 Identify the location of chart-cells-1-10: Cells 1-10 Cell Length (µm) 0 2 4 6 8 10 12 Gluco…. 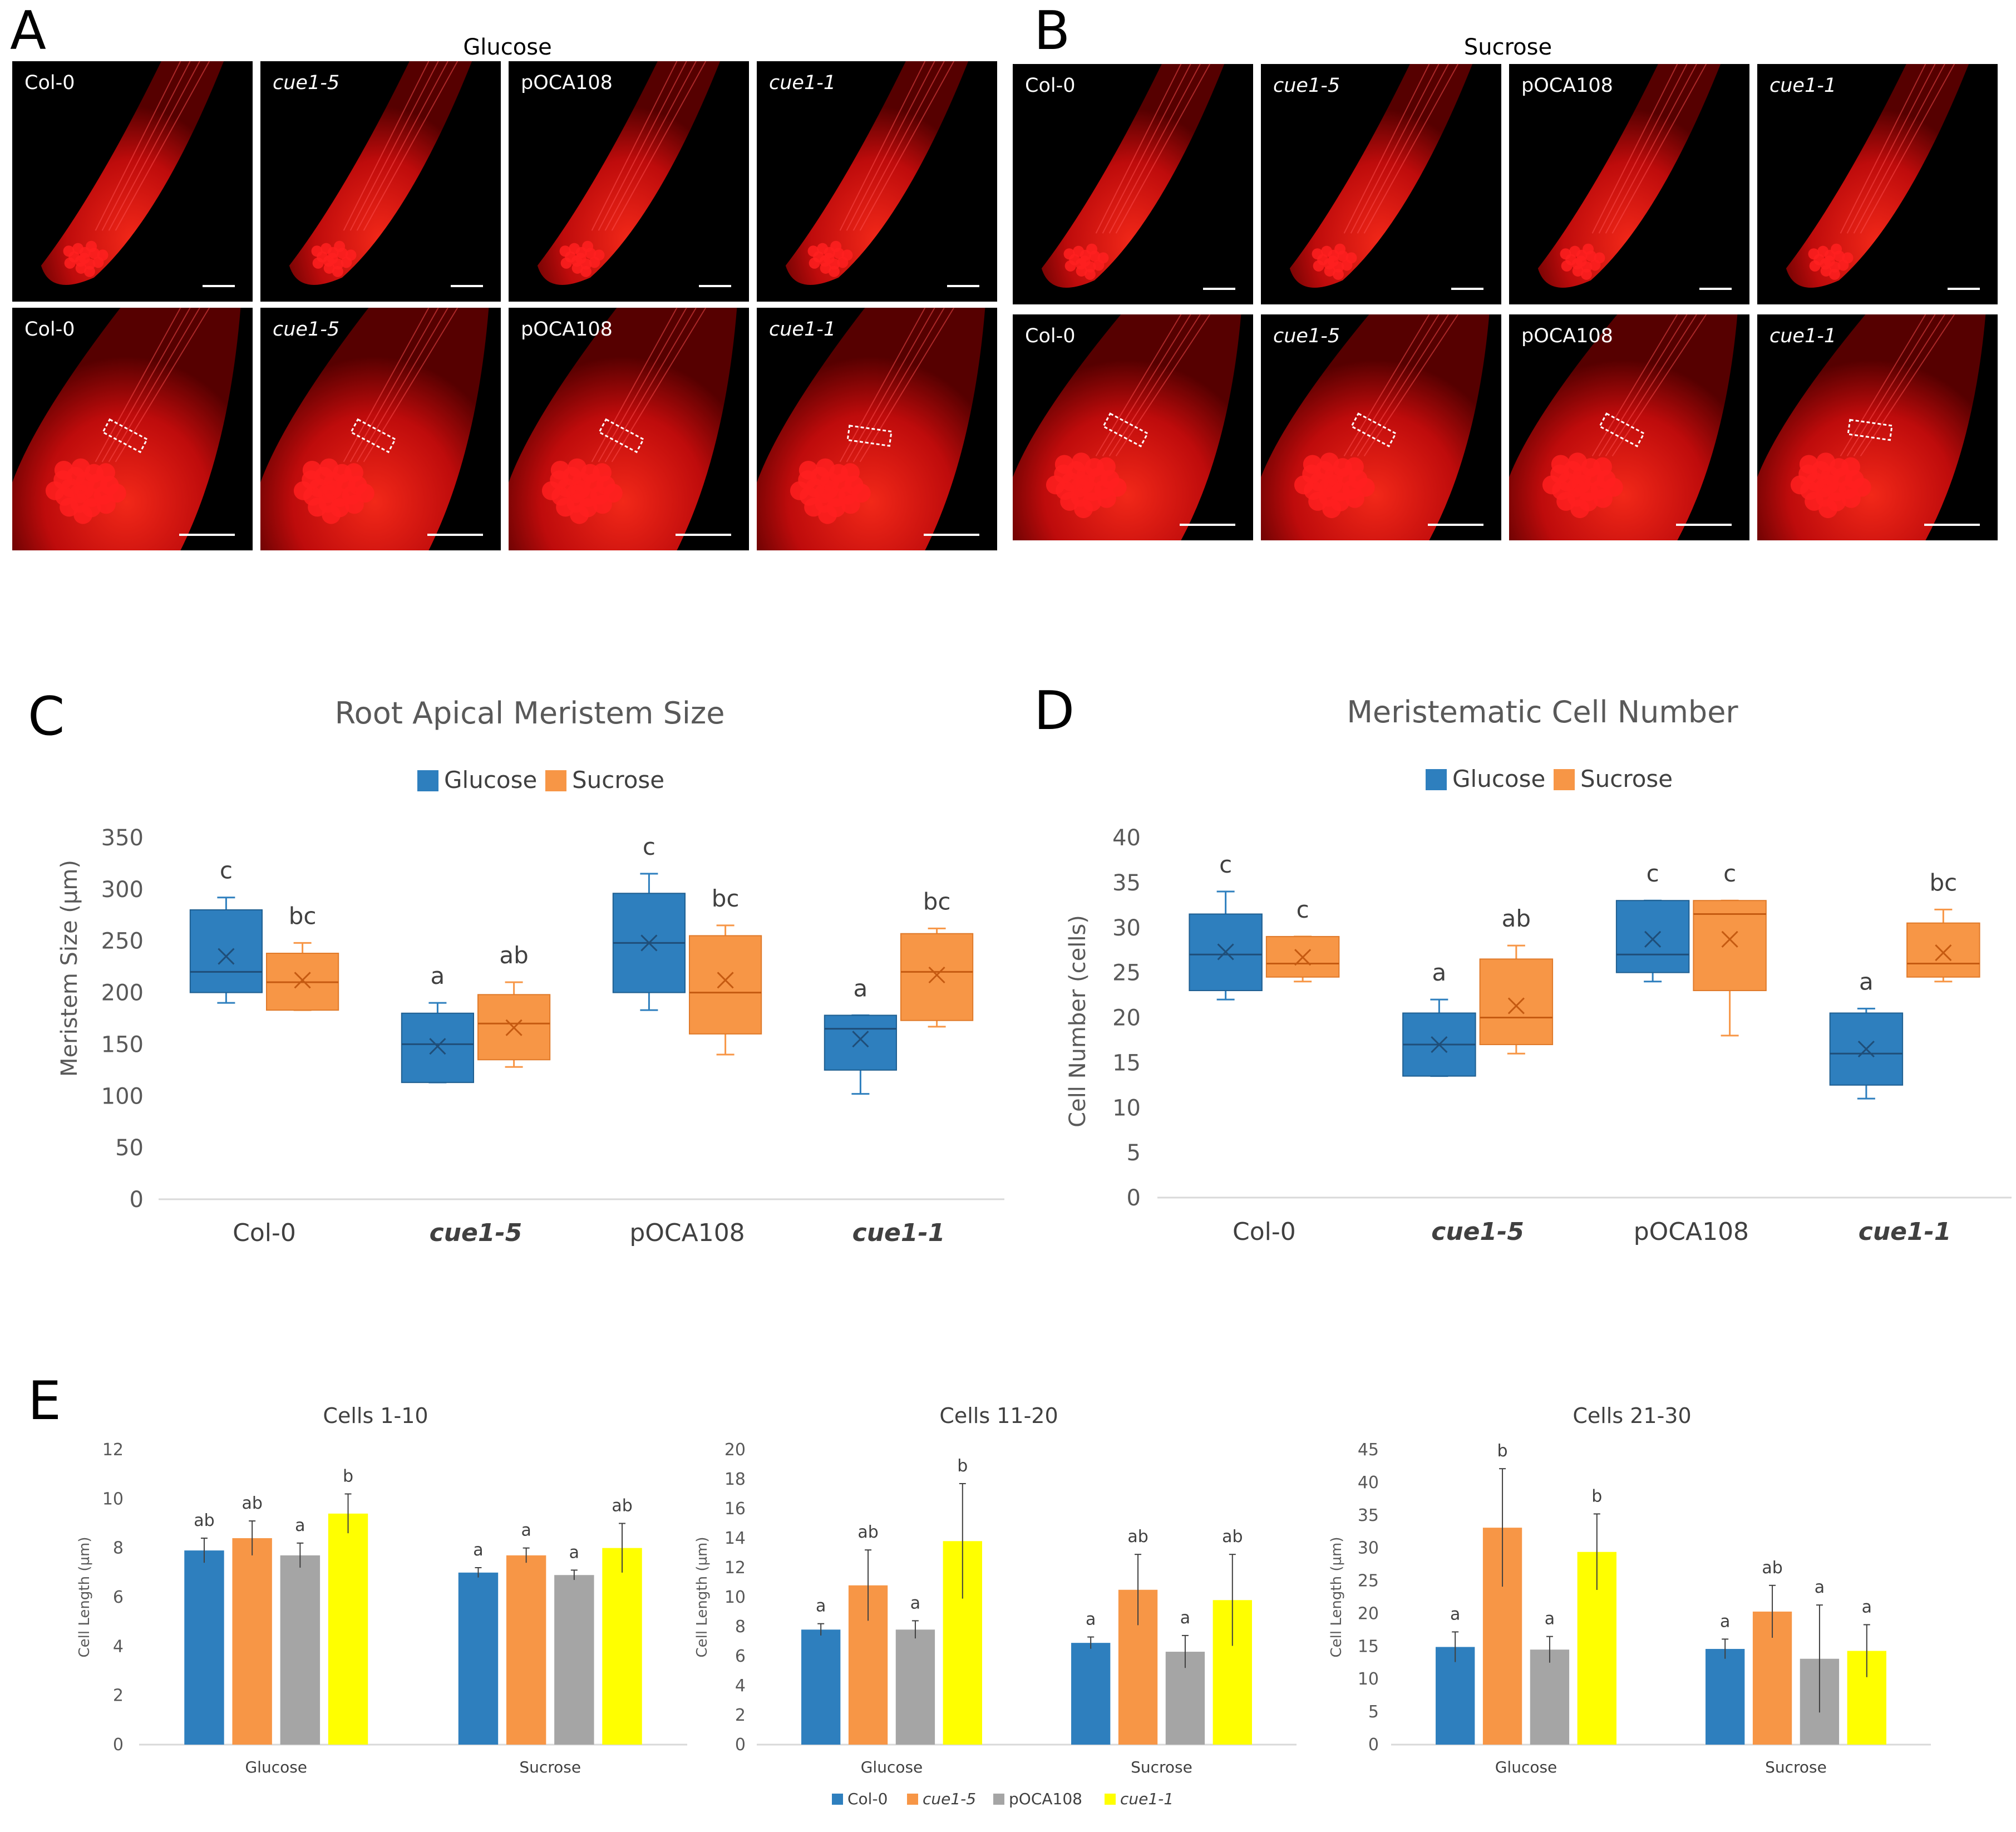
(381, 1589).